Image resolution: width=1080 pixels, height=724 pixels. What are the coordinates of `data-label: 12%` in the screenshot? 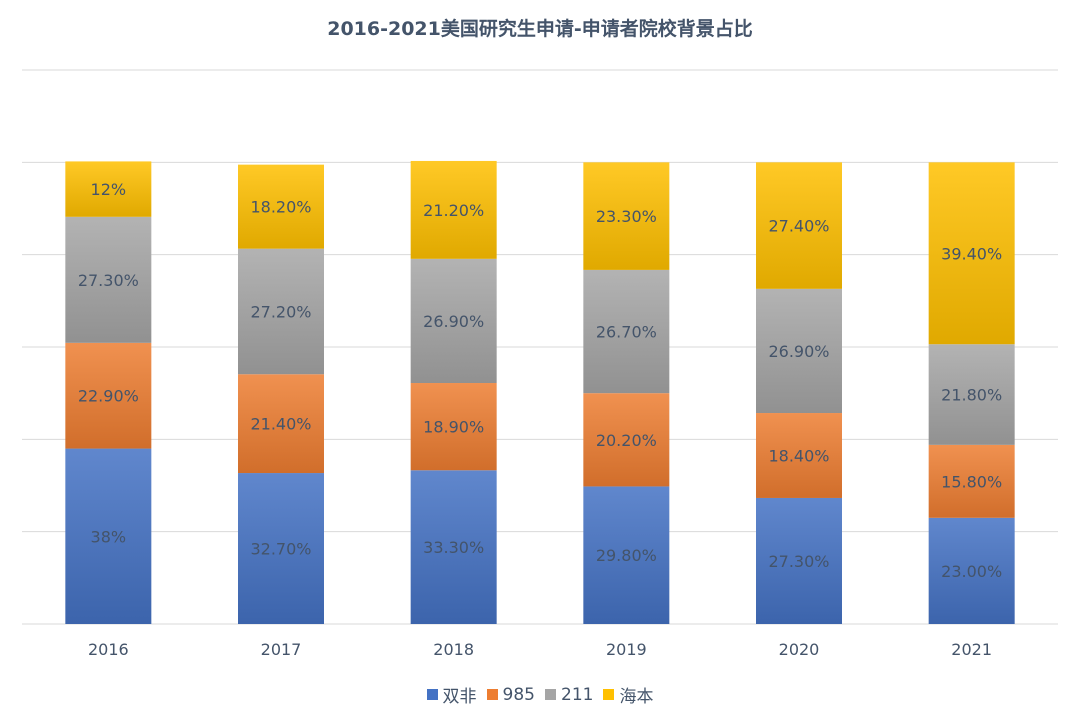 It's located at (109, 189).